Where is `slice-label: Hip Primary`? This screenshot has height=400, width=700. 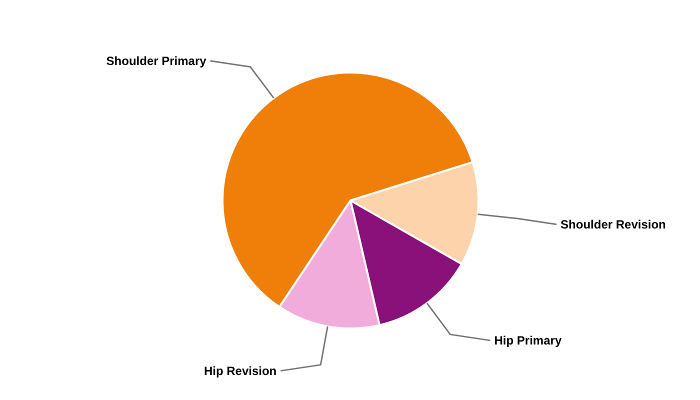
slice-label: Hip Primary is located at coordinates (528, 340).